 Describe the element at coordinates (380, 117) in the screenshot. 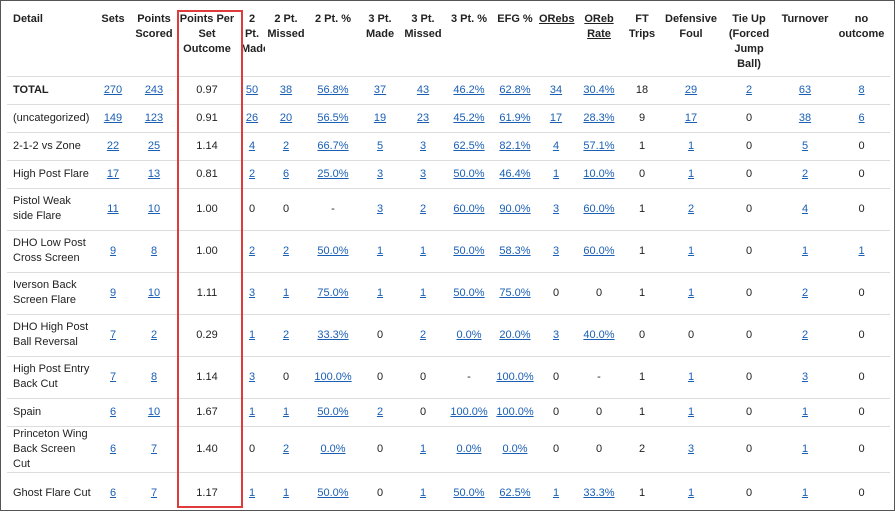

I see `cell-link-p3m: 19` at that location.